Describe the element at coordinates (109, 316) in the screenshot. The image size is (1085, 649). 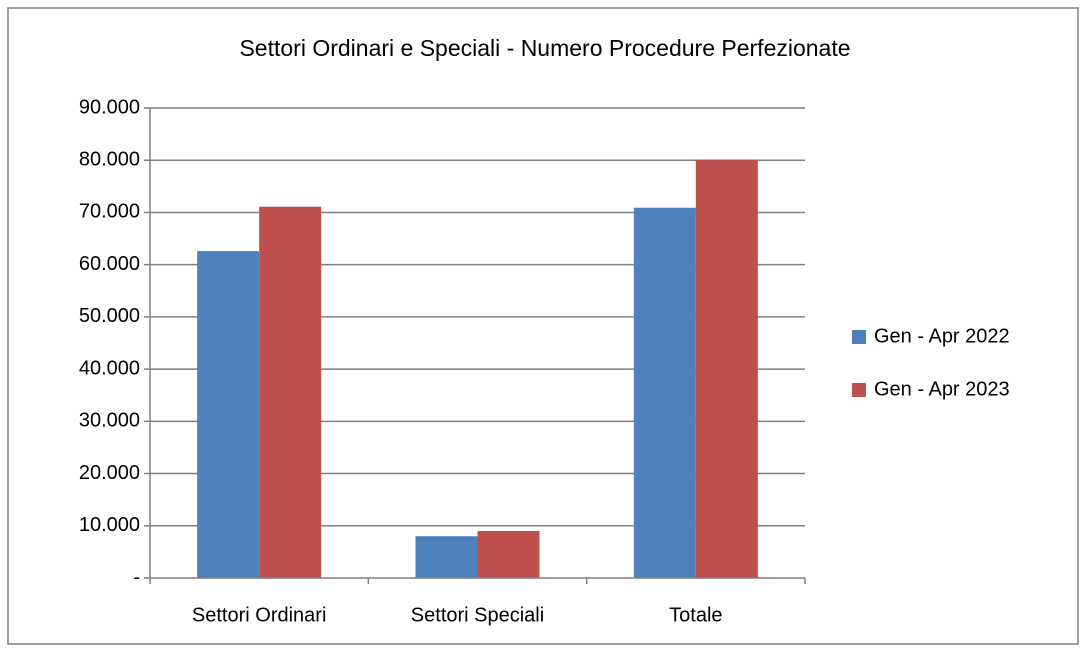
I see `y-tick-label: 50.000` at that location.